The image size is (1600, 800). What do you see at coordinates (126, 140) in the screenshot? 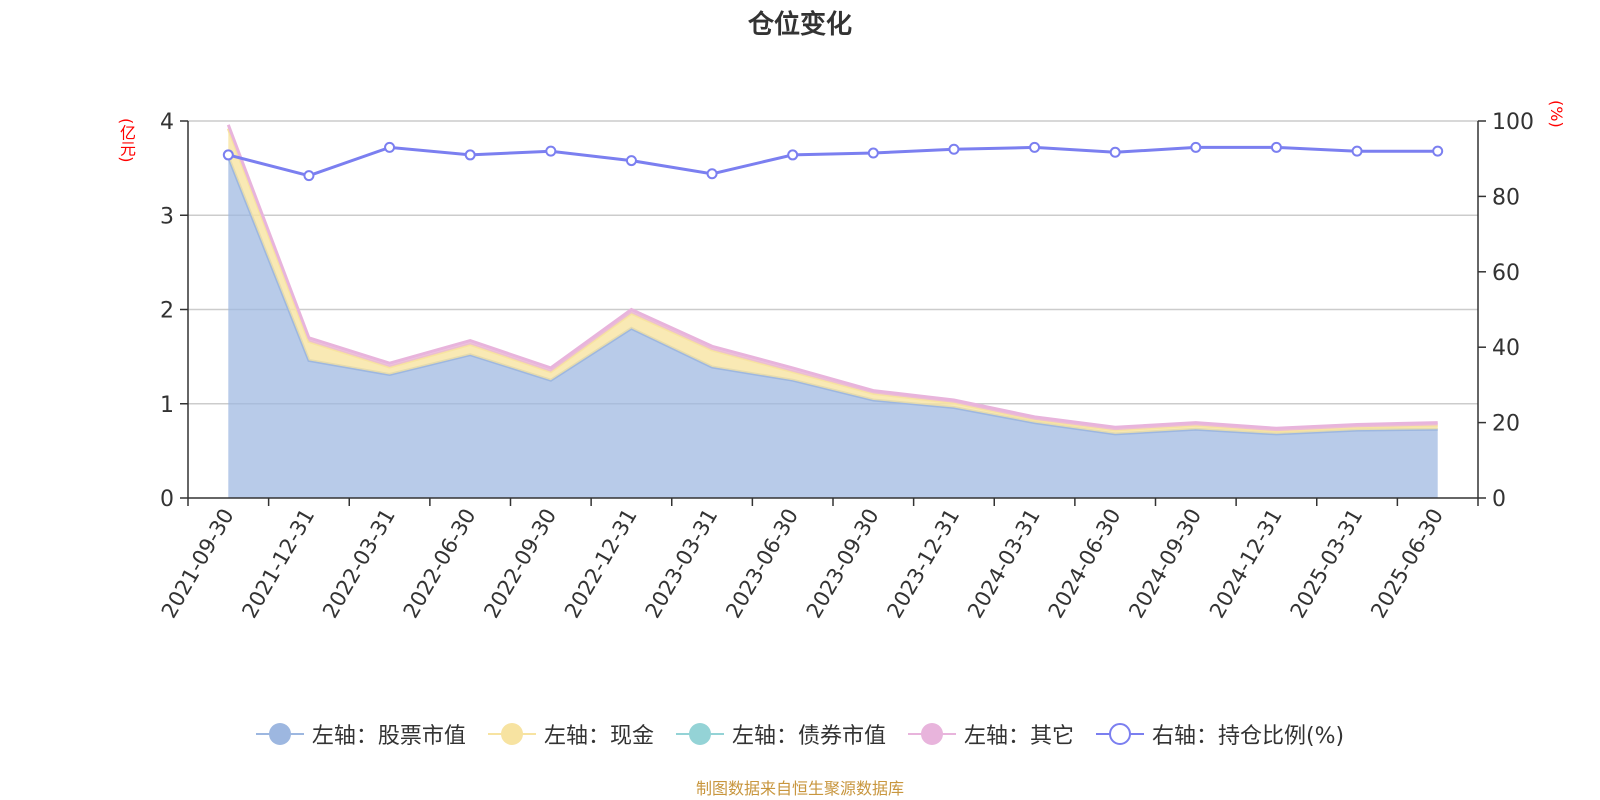
I see `left-axis-unit: (亿元)` at bounding box center [126, 140].